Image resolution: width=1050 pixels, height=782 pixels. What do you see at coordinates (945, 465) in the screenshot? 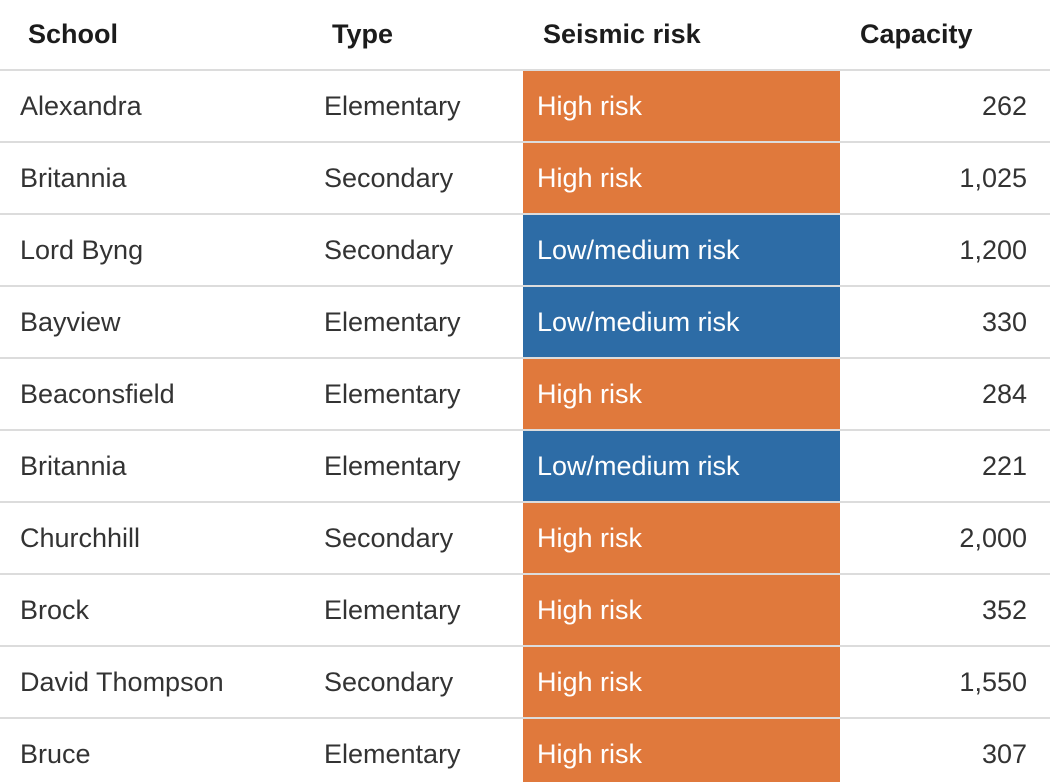
I see `capacity-cell: 221` at bounding box center [945, 465].